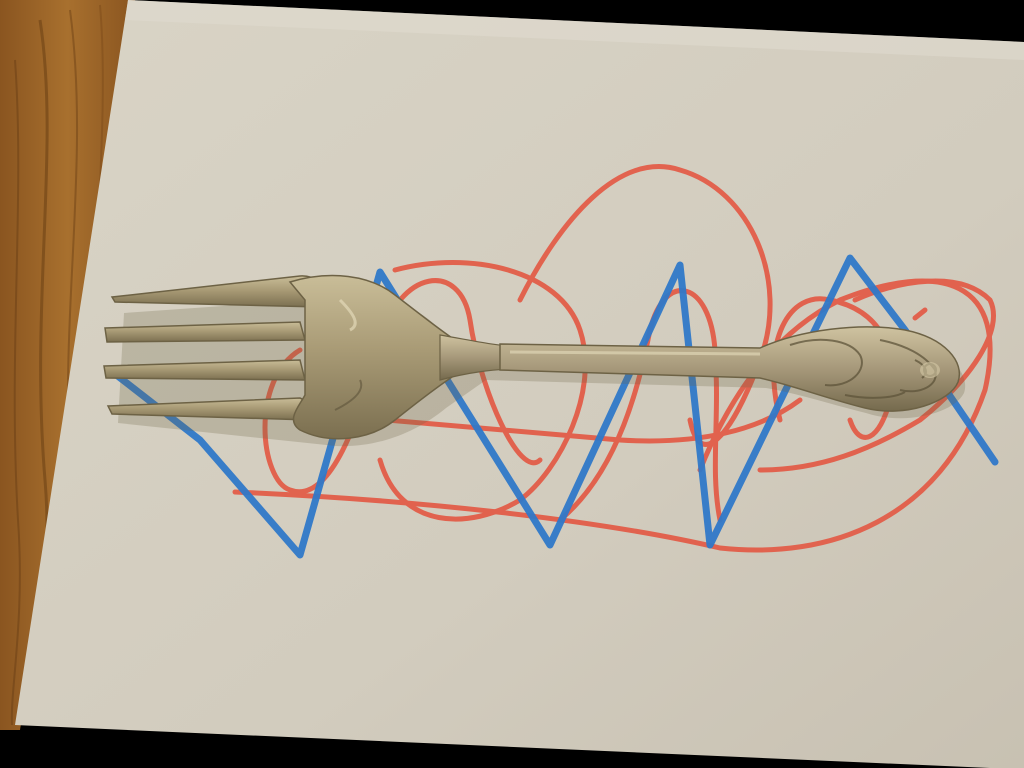  Describe the element at coordinates (372, 357) in the screenshot. I see `fork-head` at that location.